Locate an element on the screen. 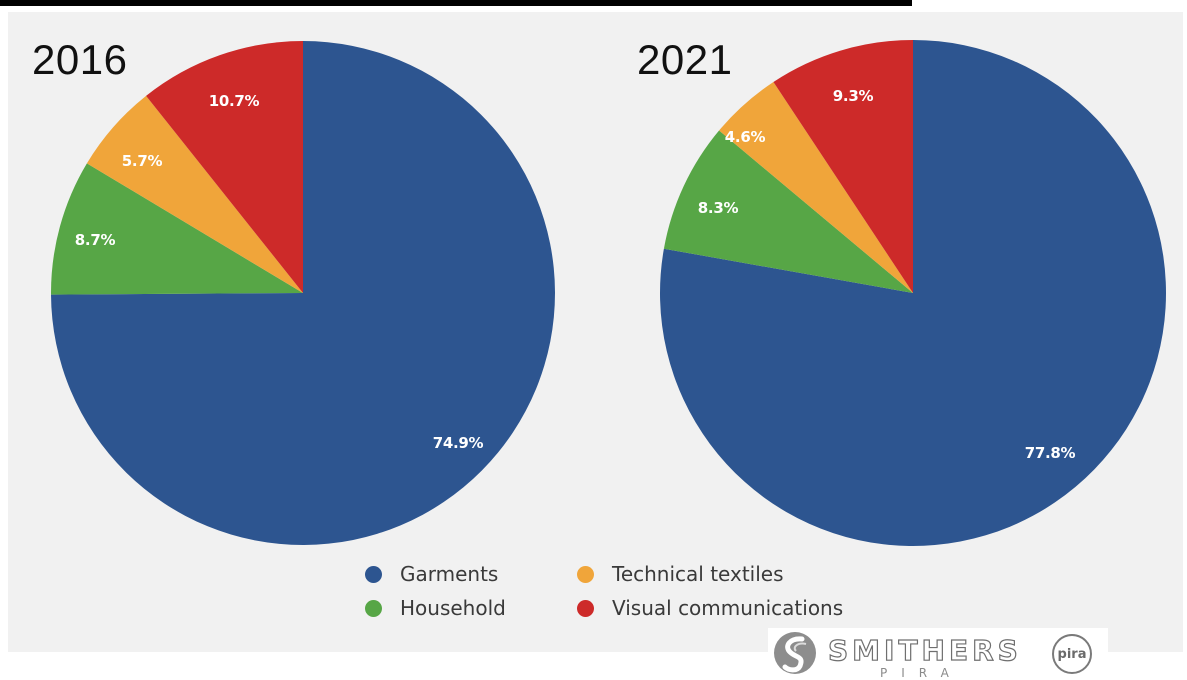  top-rule is located at coordinates (456, 3).